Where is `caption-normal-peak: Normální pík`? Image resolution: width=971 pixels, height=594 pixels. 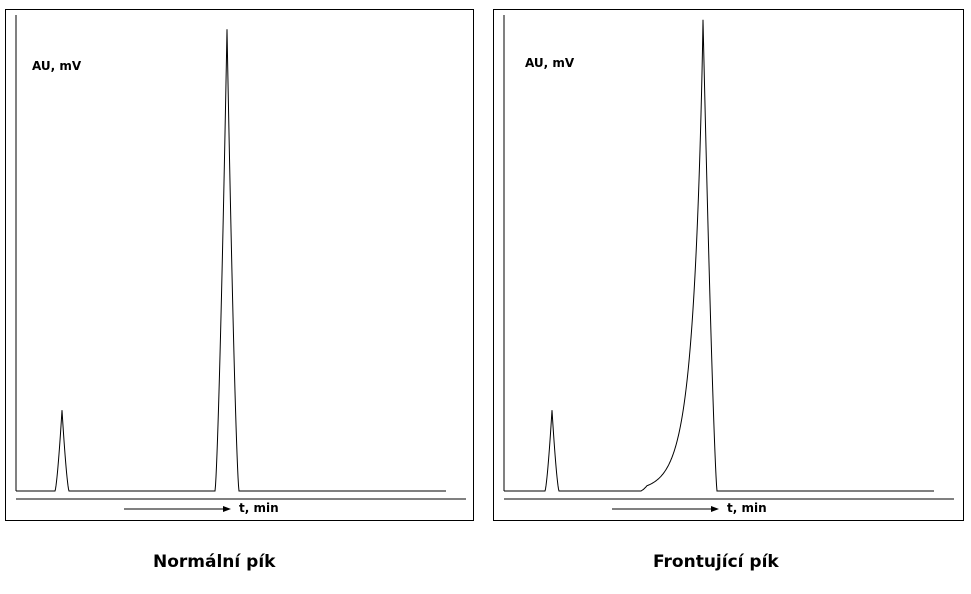 caption-normal-peak: Normální pík is located at coordinates (214, 562).